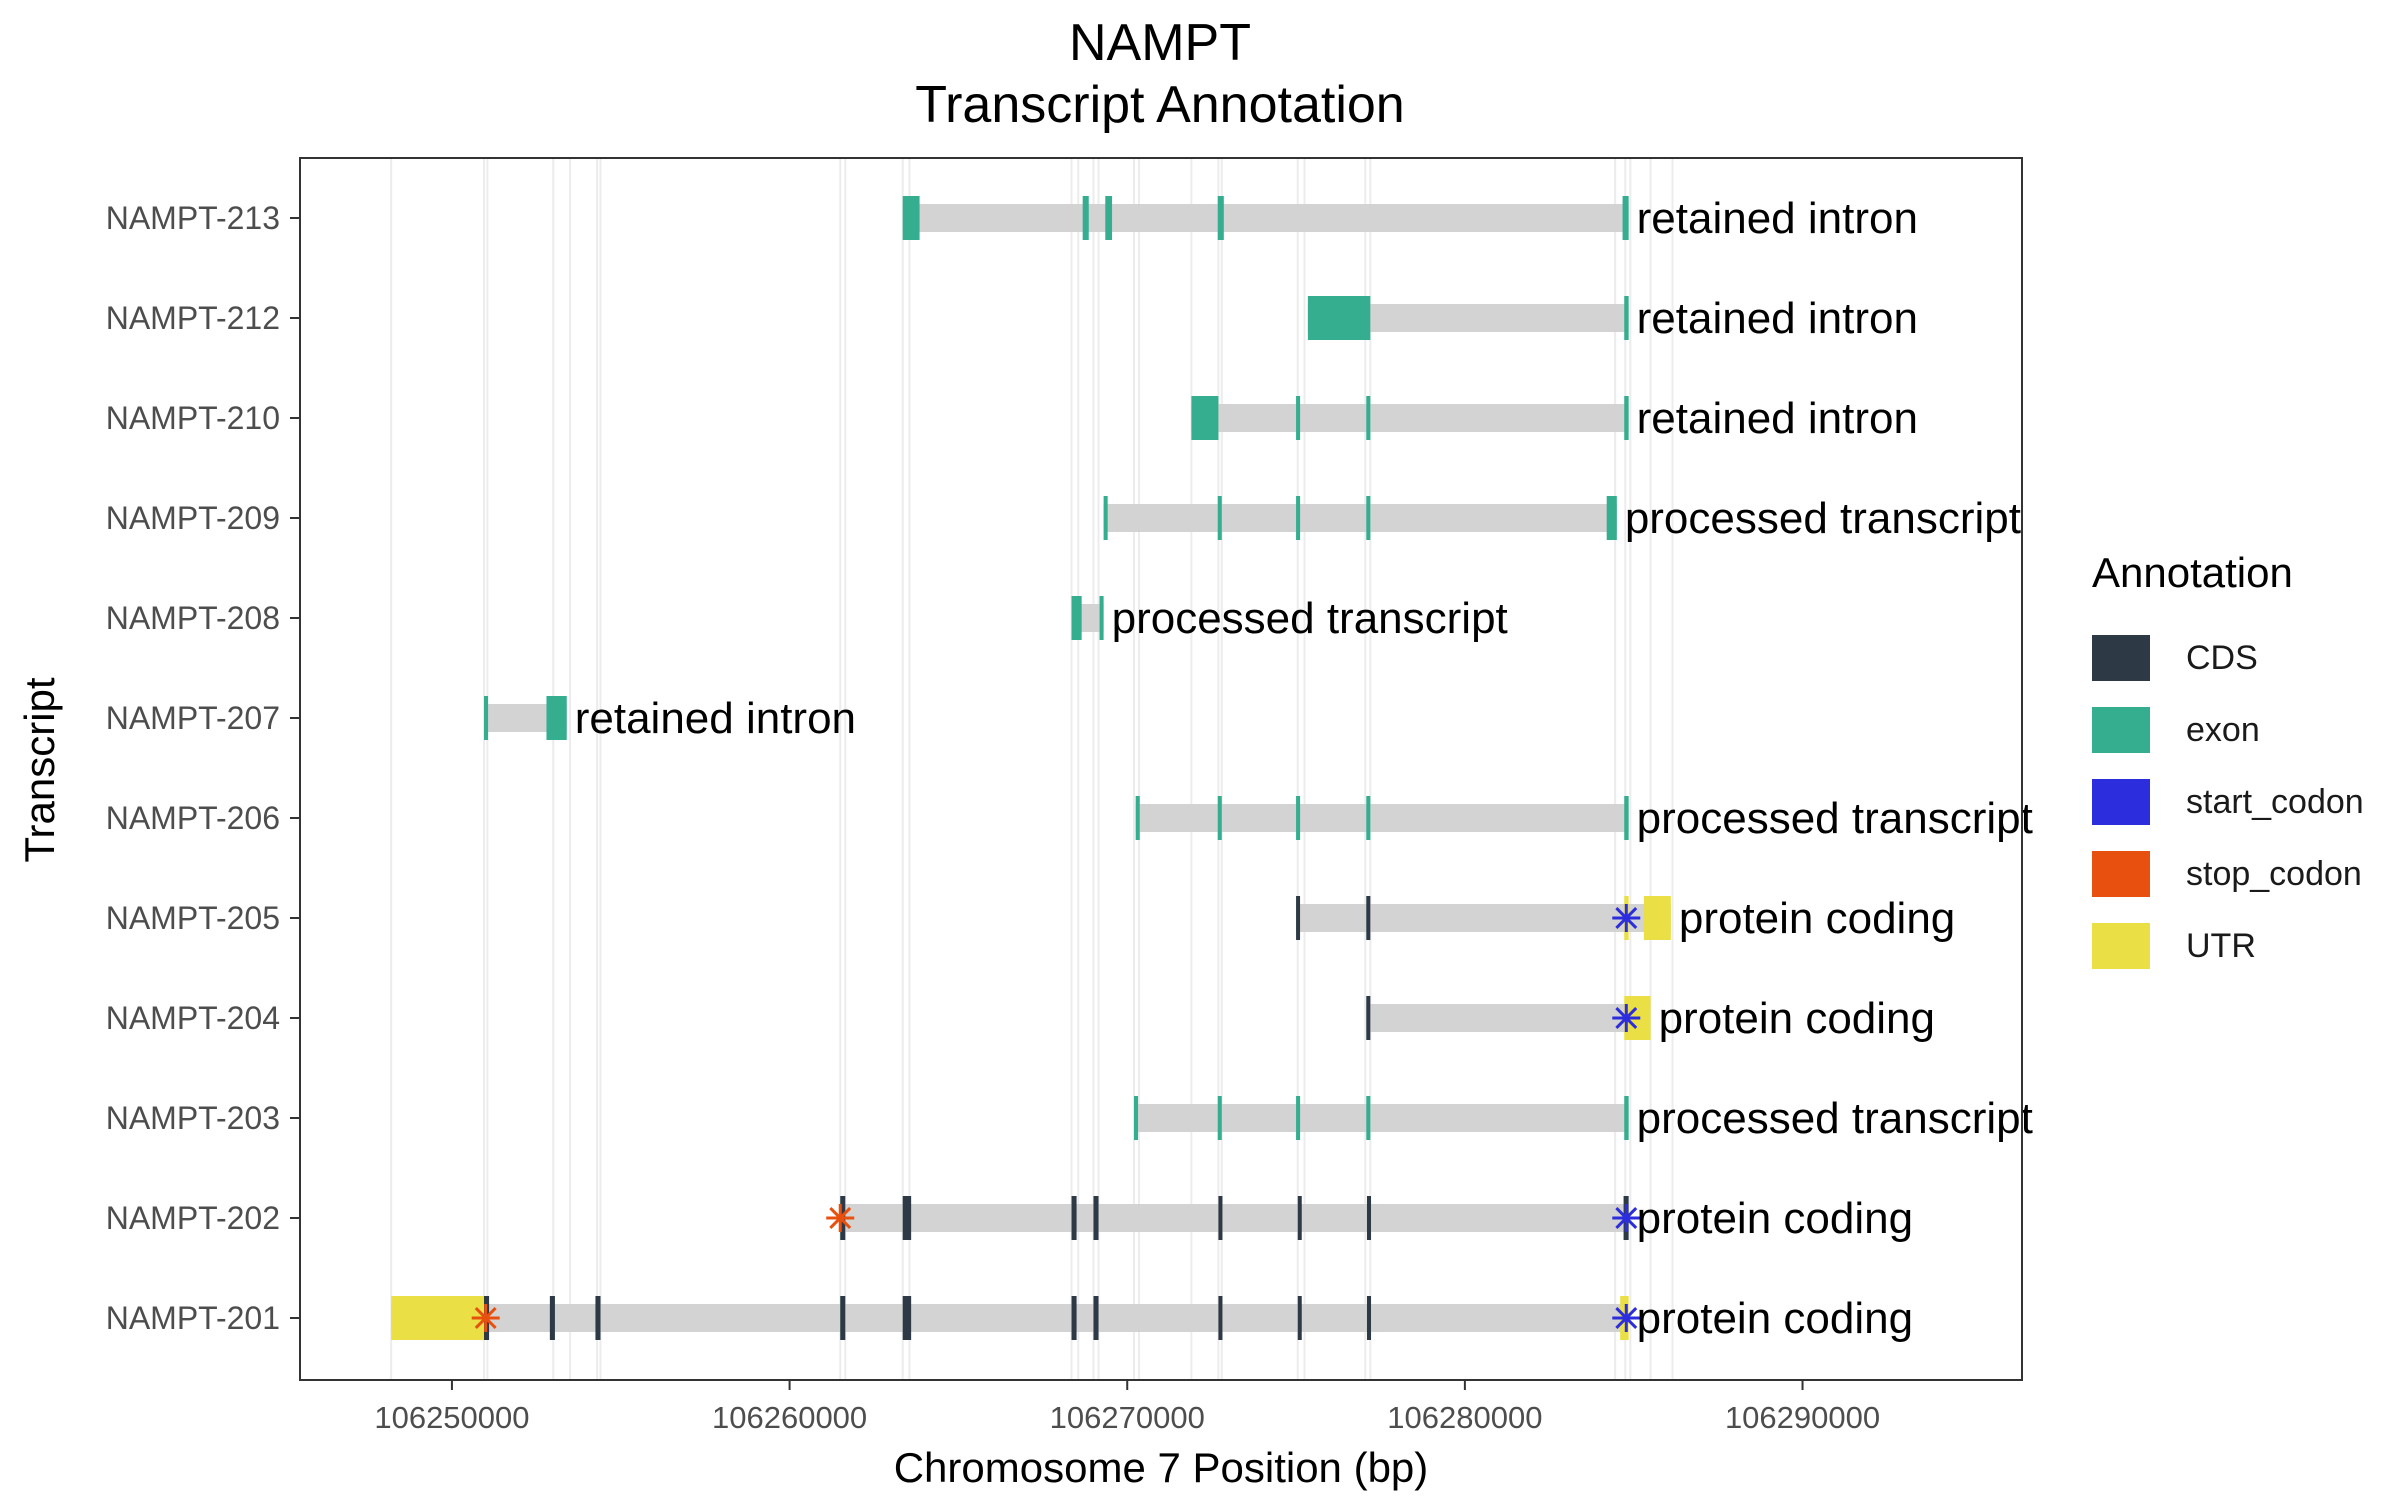 The height and width of the screenshot is (1500, 2400). Describe the element at coordinates (2222, 657) in the screenshot. I see `legend-label: CDS` at that location.